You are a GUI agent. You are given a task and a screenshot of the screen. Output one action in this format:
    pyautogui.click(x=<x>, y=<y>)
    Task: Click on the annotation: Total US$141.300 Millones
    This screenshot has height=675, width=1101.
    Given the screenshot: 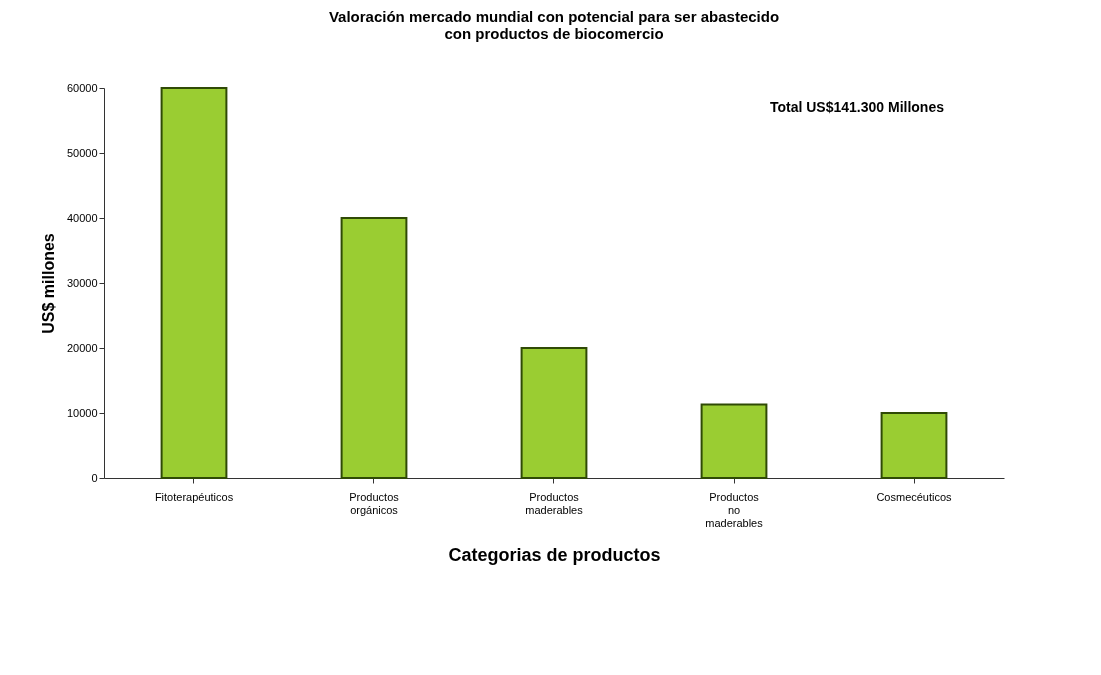 What is the action you would take?
    pyautogui.click(x=857, y=107)
    